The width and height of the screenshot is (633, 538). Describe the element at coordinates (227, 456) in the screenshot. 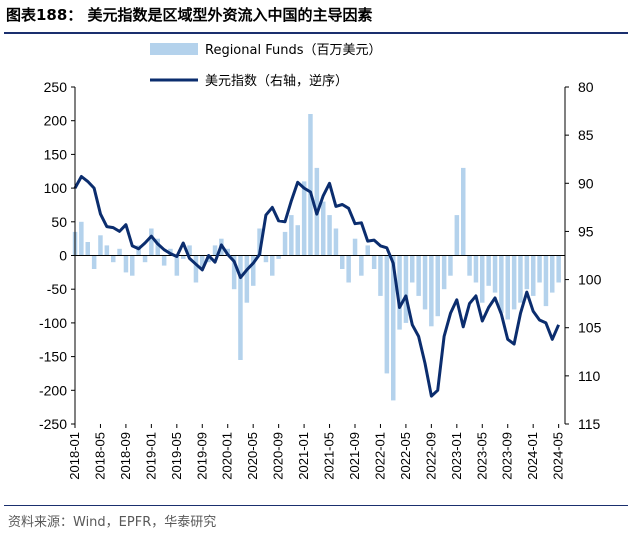

I see `x-tick-label: 2020-01` at that location.